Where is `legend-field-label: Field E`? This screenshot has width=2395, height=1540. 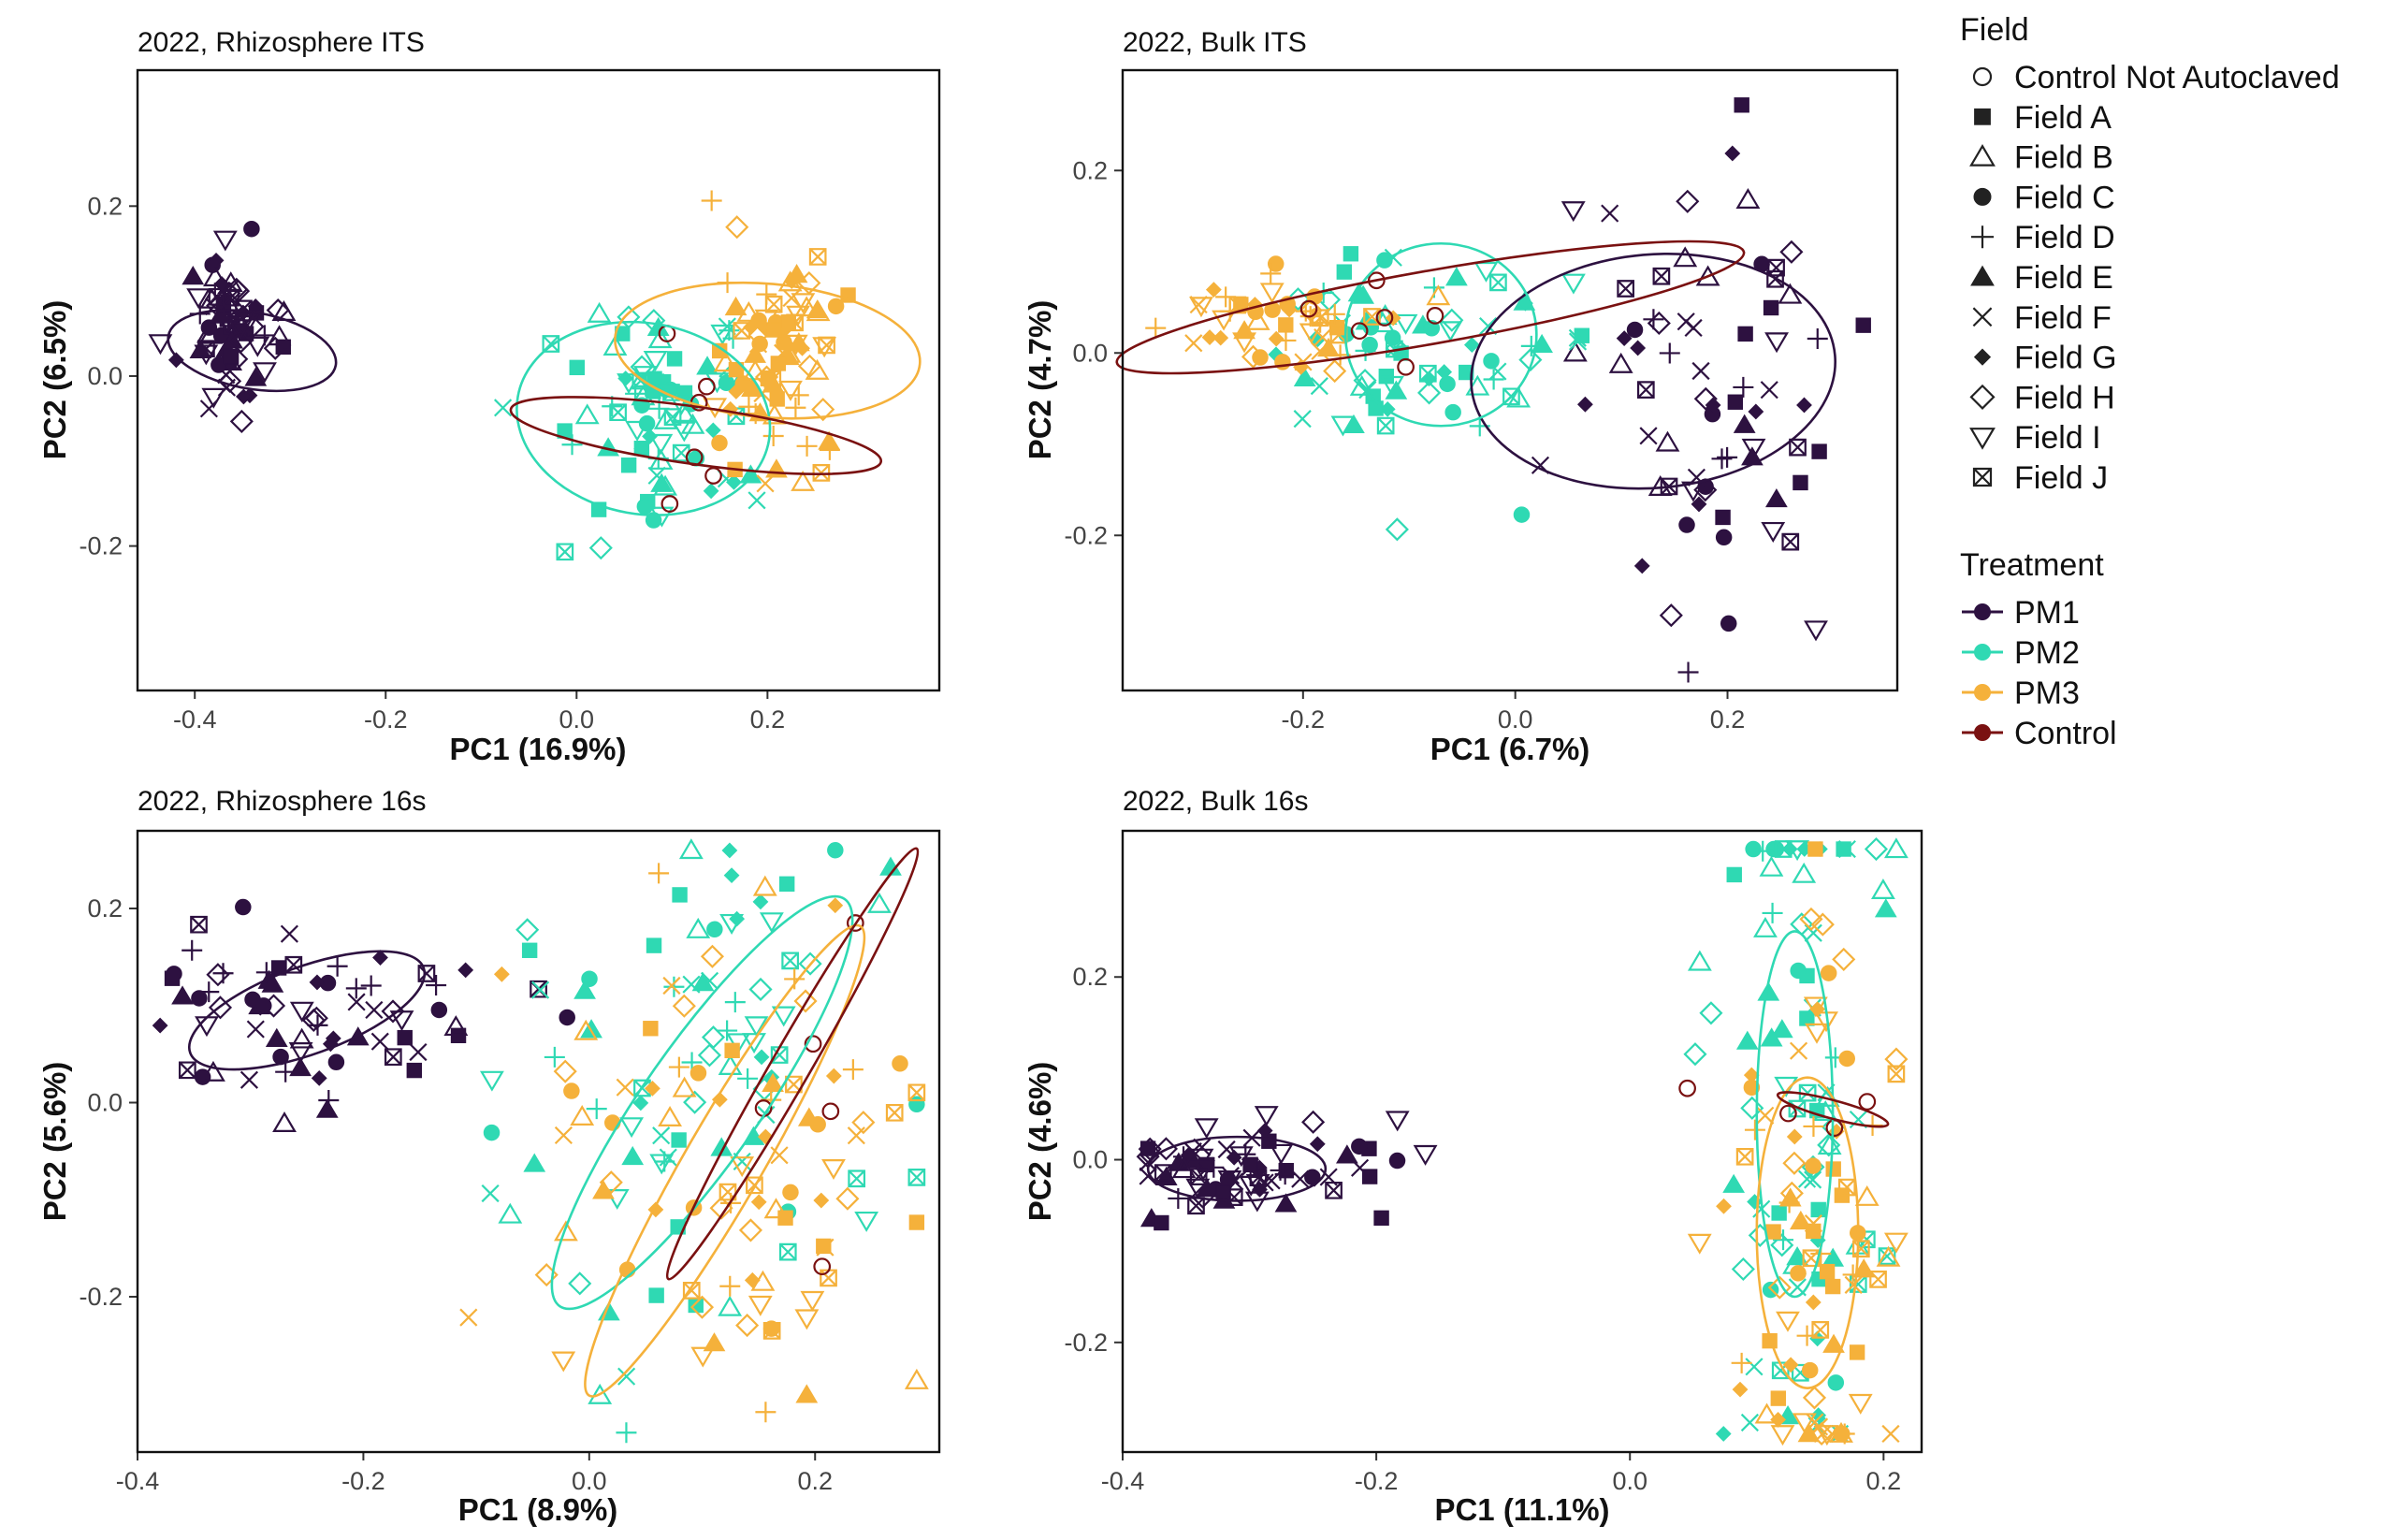 legend-field-label: Field E is located at coordinates (2063, 278).